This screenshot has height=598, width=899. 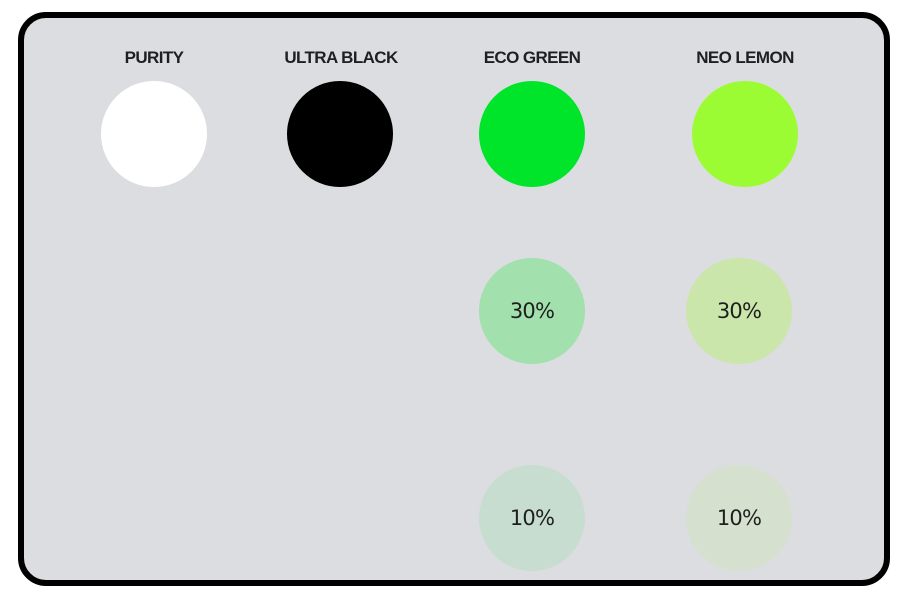 What do you see at coordinates (532, 134) in the screenshot?
I see `swatch-eco-green` at bounding box center [532, 134].